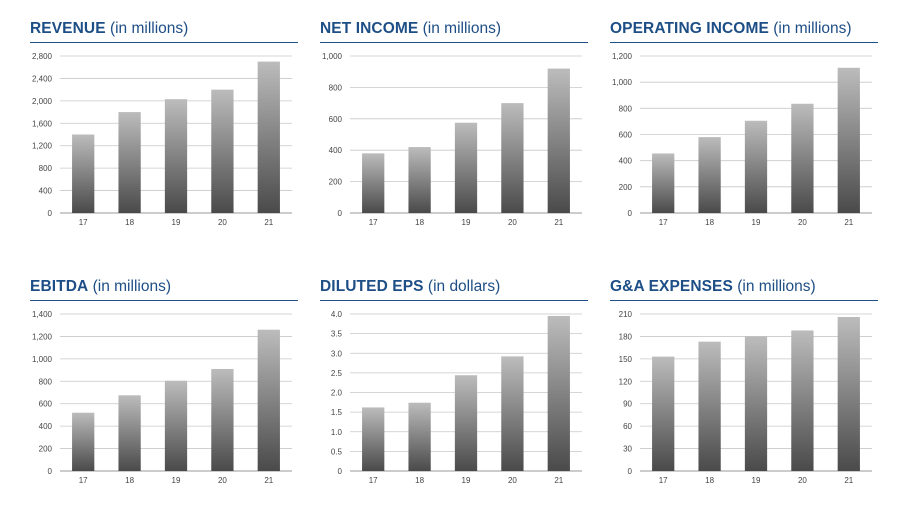 This screenshot has width=904, height=508. What do you see at coordinates (337, 353) in the screenshot?
I see `y-tick-label: 3.0` at bounding box center [337, 353].